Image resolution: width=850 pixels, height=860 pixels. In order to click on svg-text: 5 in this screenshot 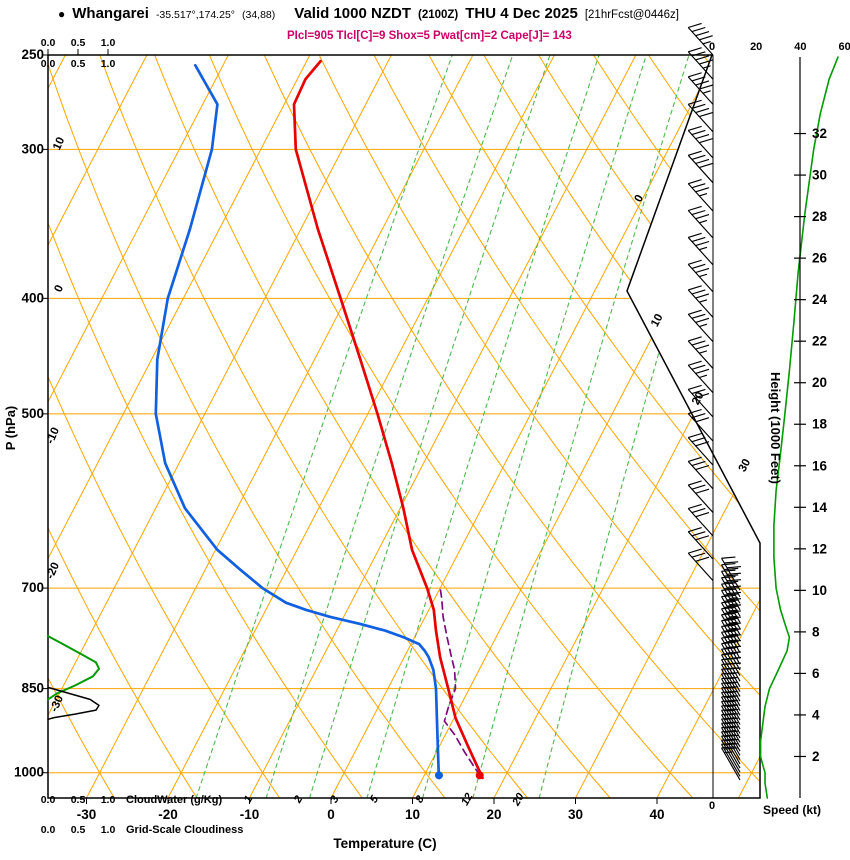, I will do `click(375, 799)`.